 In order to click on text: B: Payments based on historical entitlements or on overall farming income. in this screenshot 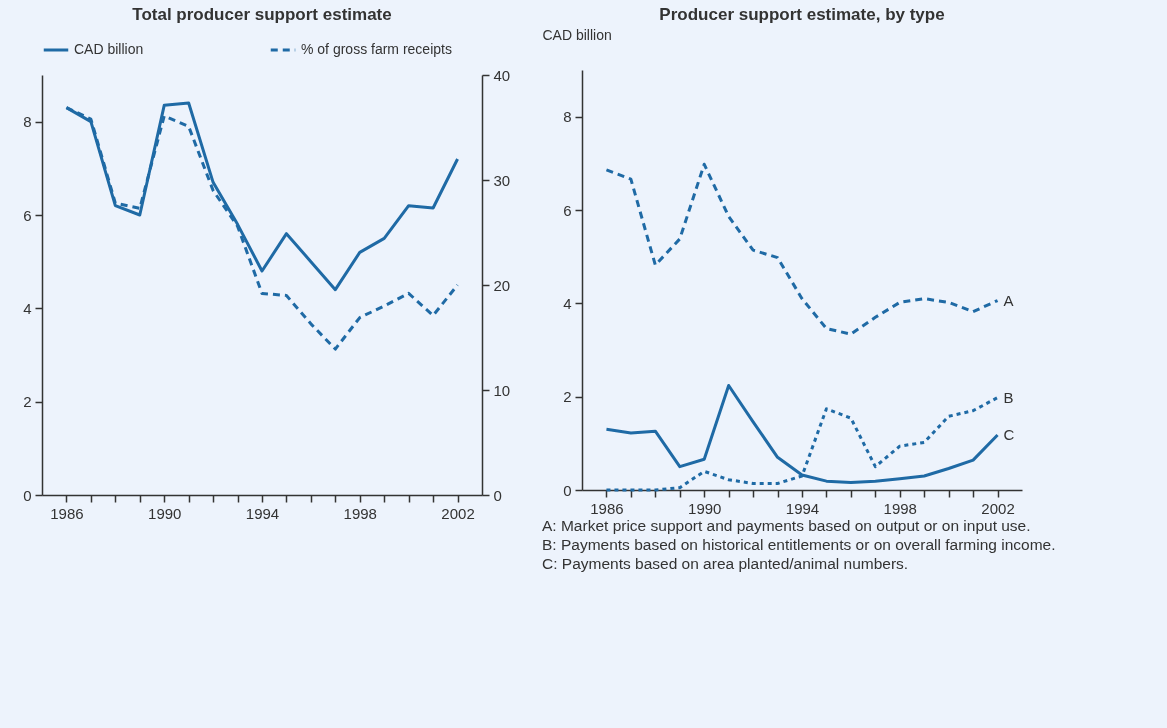, I will do `click(799, 544)`.